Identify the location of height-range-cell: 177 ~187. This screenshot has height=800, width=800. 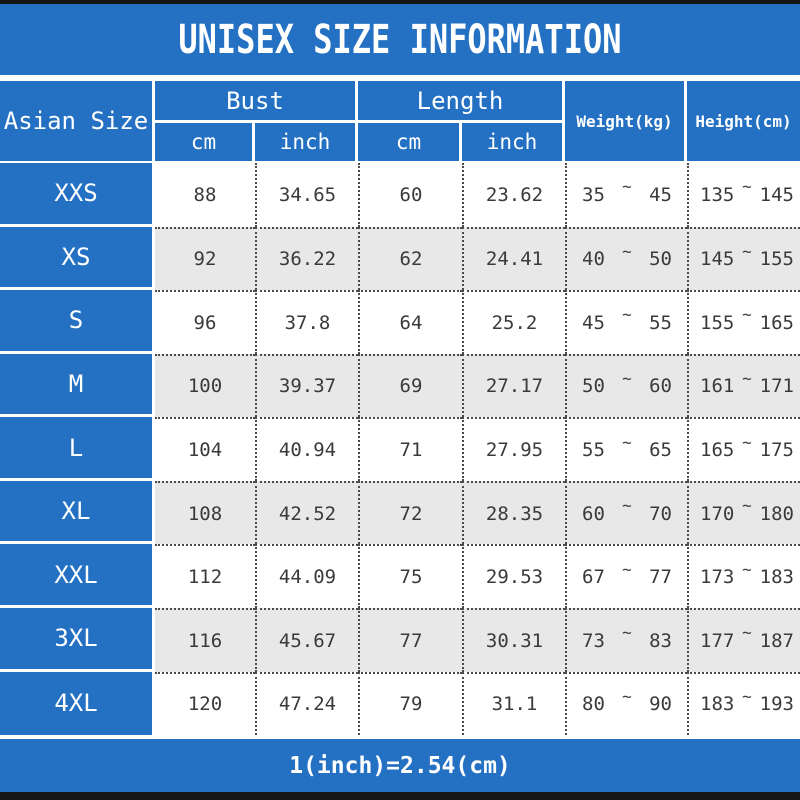
(743, 639).